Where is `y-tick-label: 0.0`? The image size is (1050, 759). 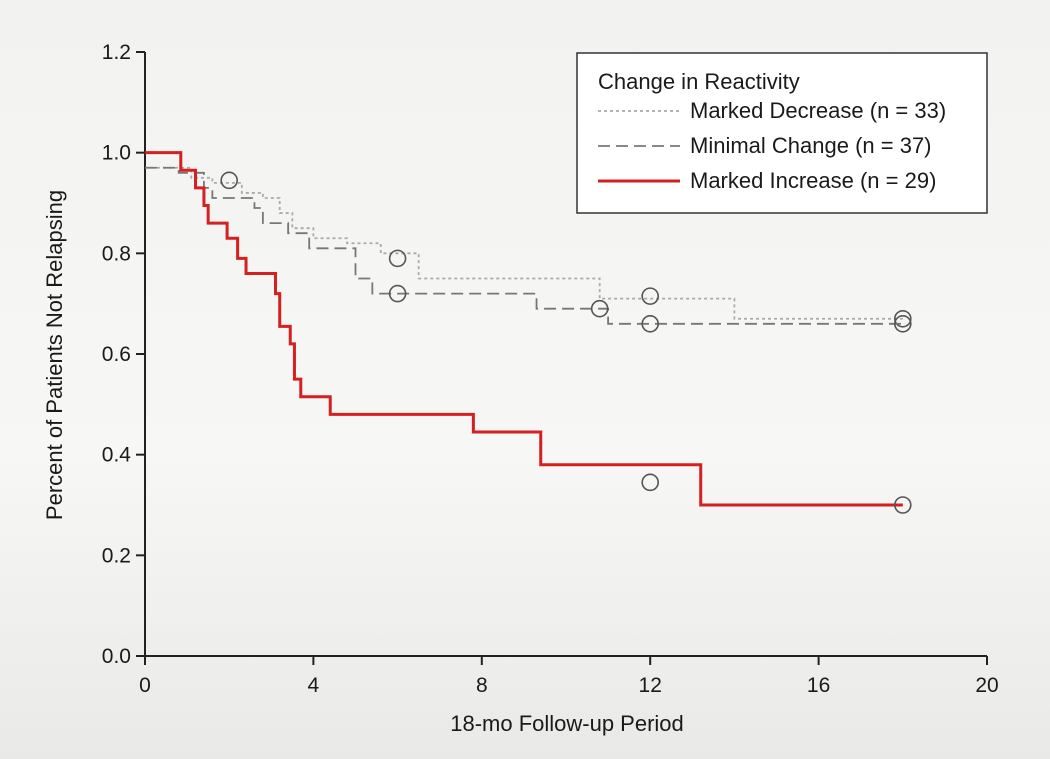 y-tick-label: 0.0 is located at coordinates (116, 656).